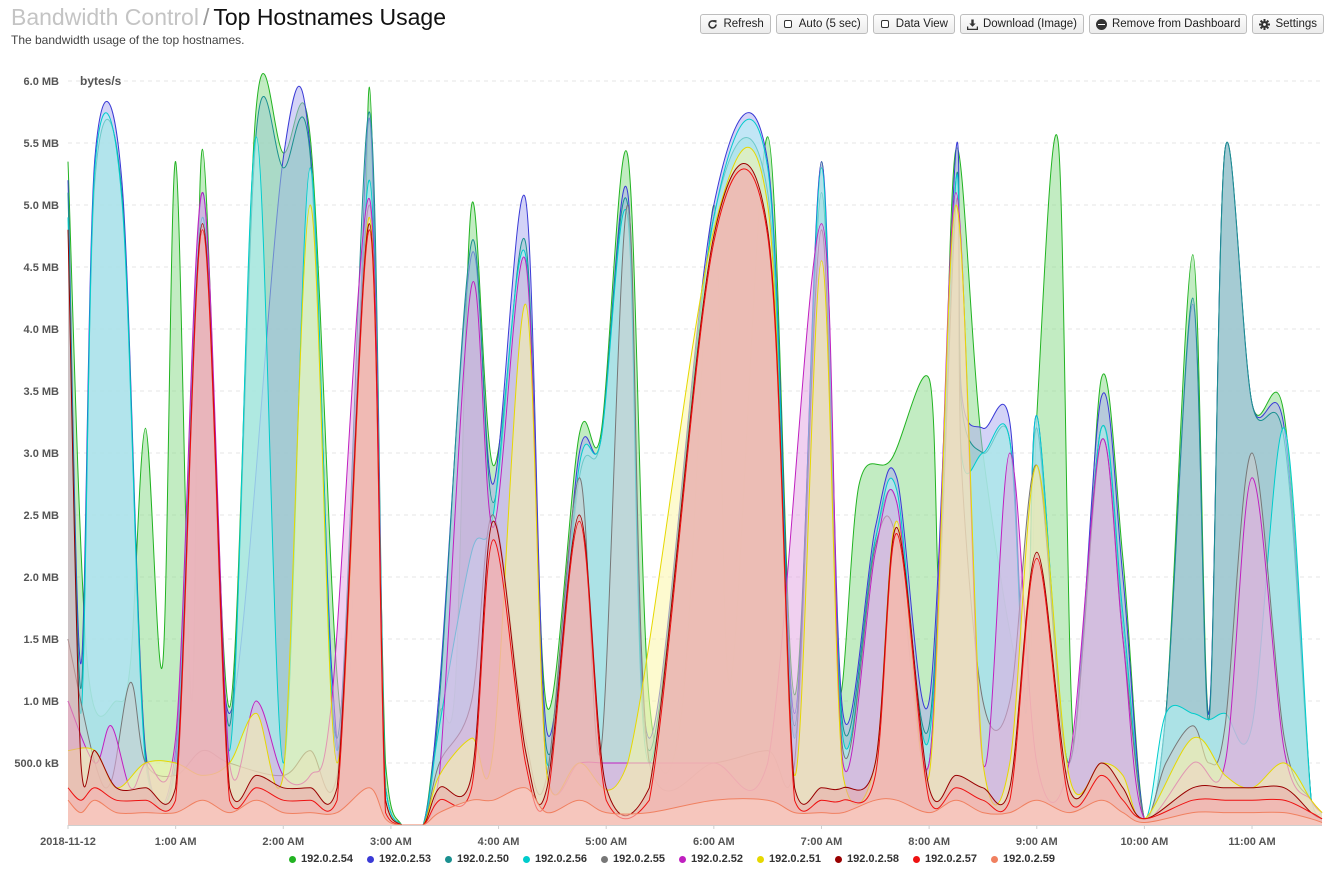 Image resolution: width=1344 pixels, height=878 pixels. What do you see at coordinates (1037, 842) in the screenshot?
I see `x-tick-label: 9:00 AM` at bounding box center [1037, 842].